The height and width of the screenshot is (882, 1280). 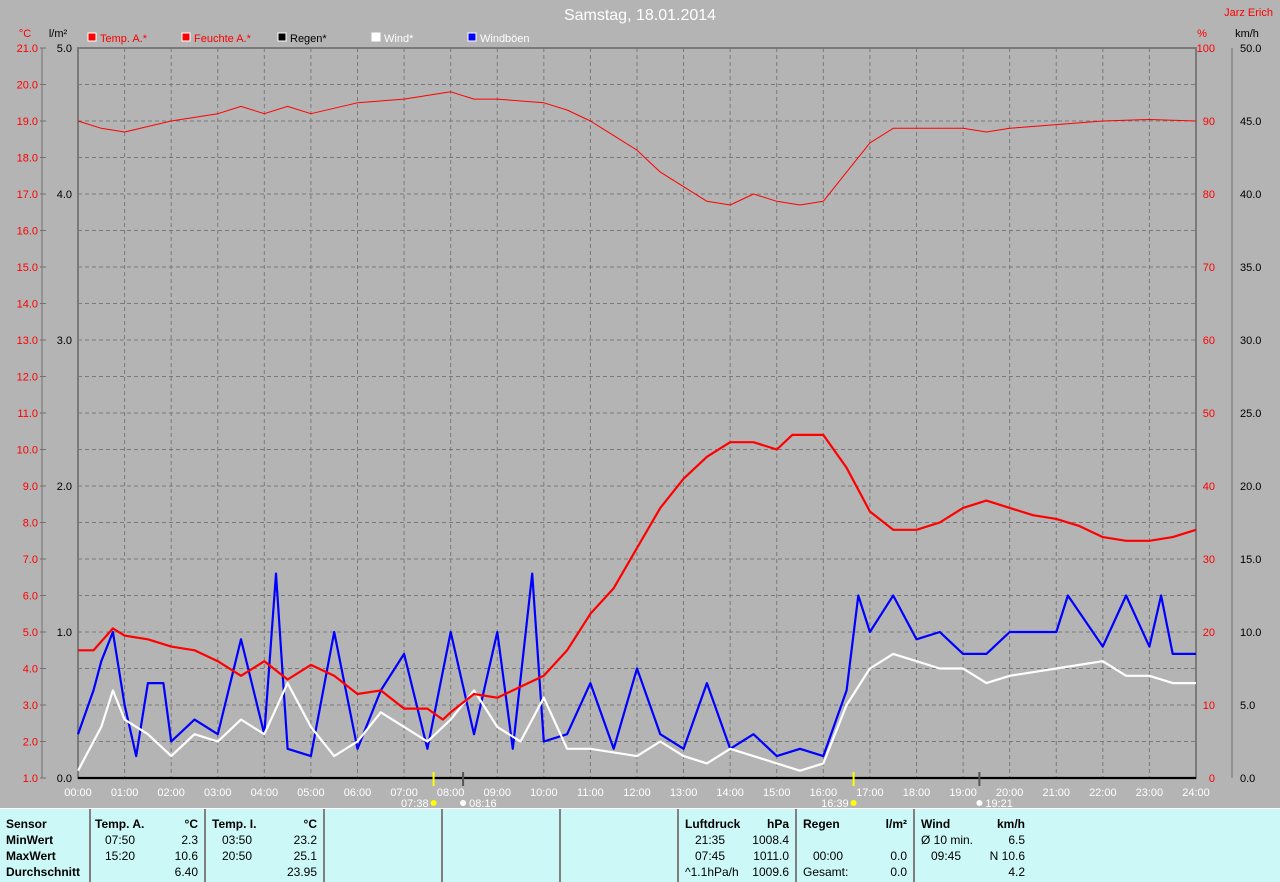 I want to click on temp-tick-label: 15.0, so click(x=27, y=268).